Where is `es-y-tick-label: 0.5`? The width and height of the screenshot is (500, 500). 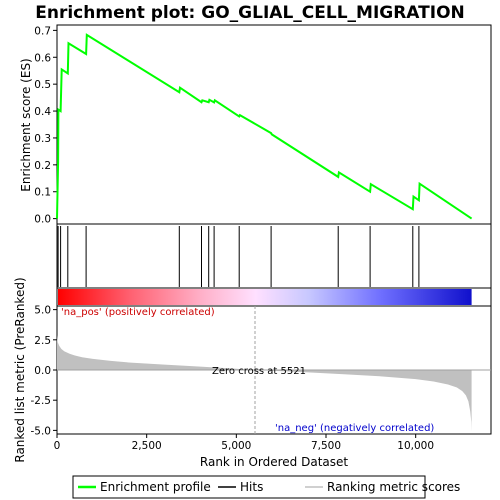
es-y-tick-label: 0.5 is located at coordinates (42, 85).